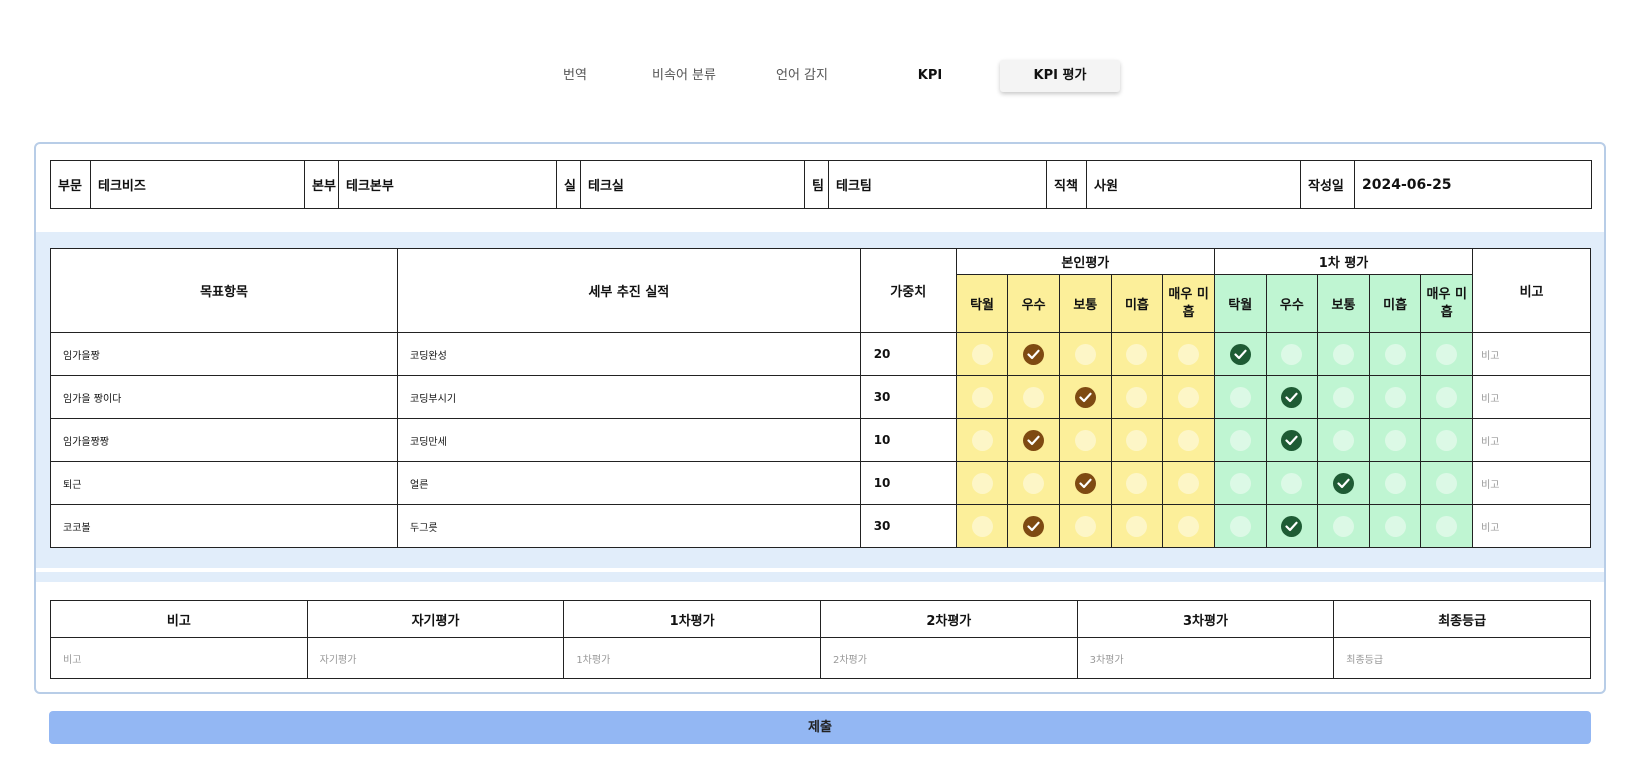  I want to click on table-row: 임가을 짱이다 코딩부시기 30 비고, so click(820, 397).